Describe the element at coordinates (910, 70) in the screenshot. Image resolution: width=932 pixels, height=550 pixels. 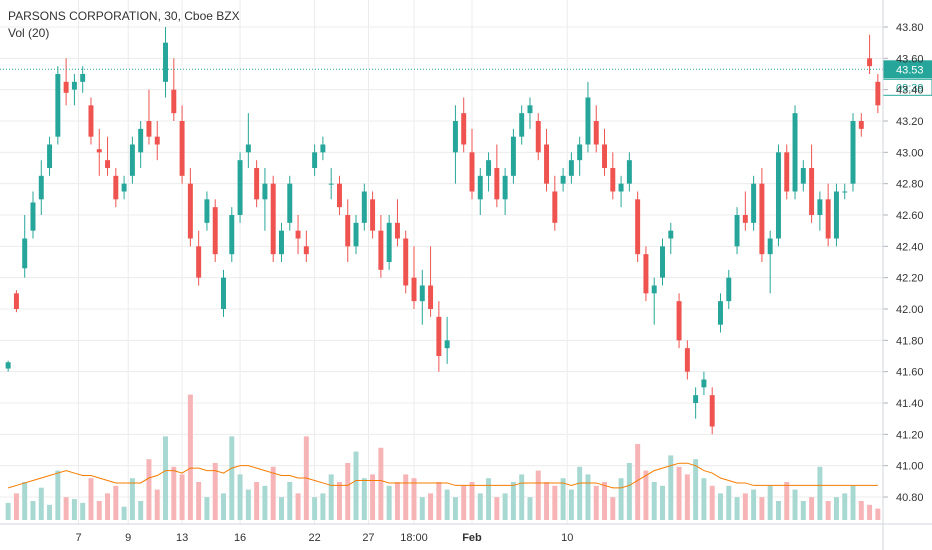
I see `last-price-label: 43.53` at that location.